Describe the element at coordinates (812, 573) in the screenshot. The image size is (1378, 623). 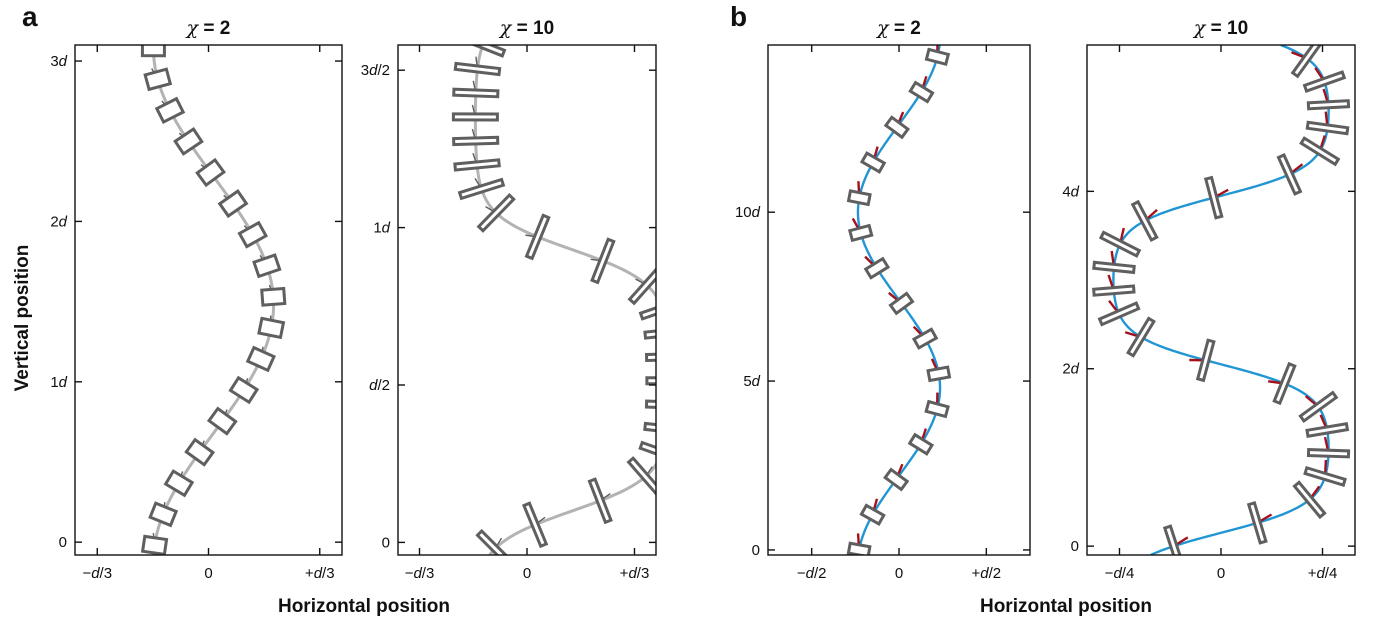
I see `x-tick-label: −d/2` at that location.